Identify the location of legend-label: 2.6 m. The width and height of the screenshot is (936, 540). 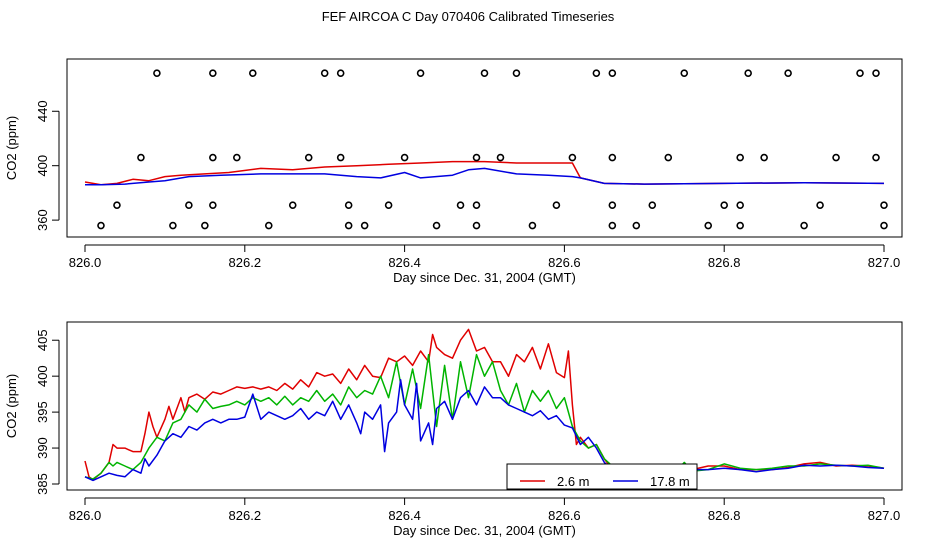
(573, 481).